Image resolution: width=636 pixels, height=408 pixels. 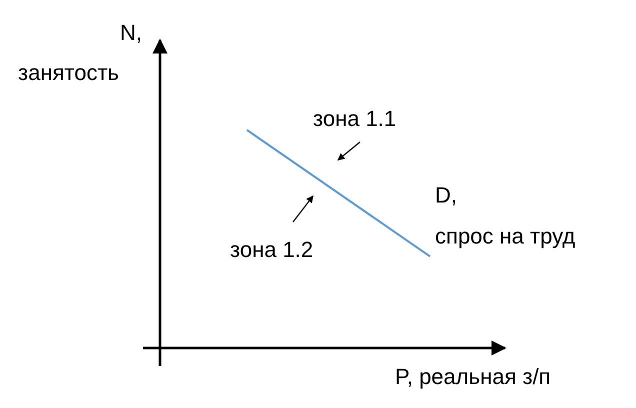 I want to click on x-axis-title: P, реальная з/п, so click(x=473, y=376).